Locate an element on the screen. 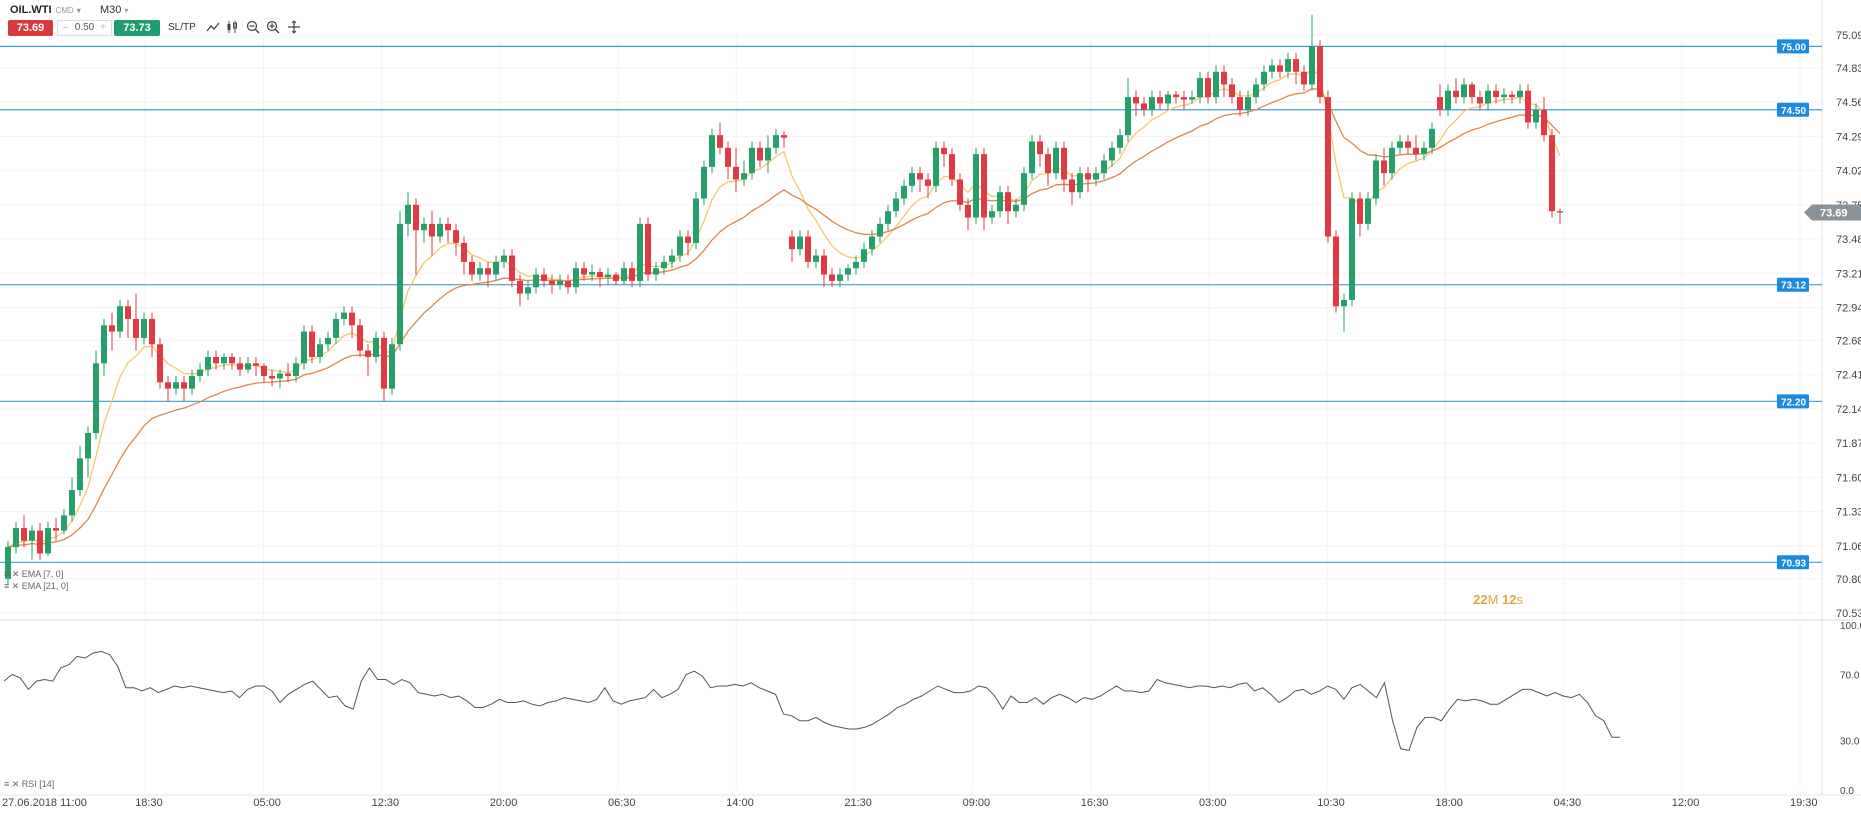 This screenshot has height=813, width=1861. increase-button: + is located at coordinates (103, 27).